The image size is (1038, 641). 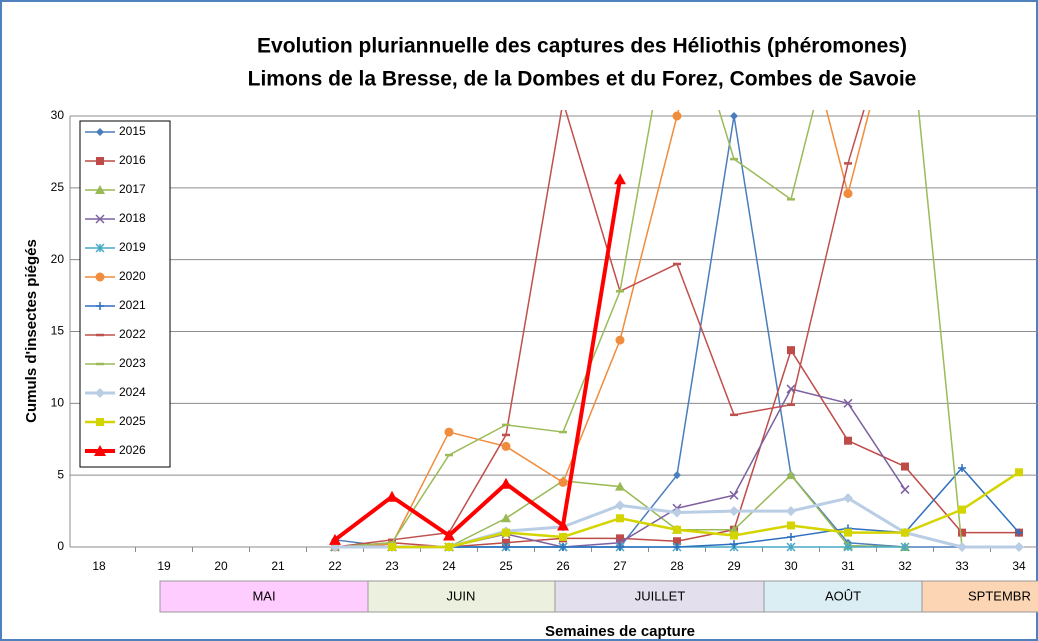 What do you see at coordinates (449, 566) in the screenshot?
I see `x-tick-label: 24` at bounding box center [449, 566].